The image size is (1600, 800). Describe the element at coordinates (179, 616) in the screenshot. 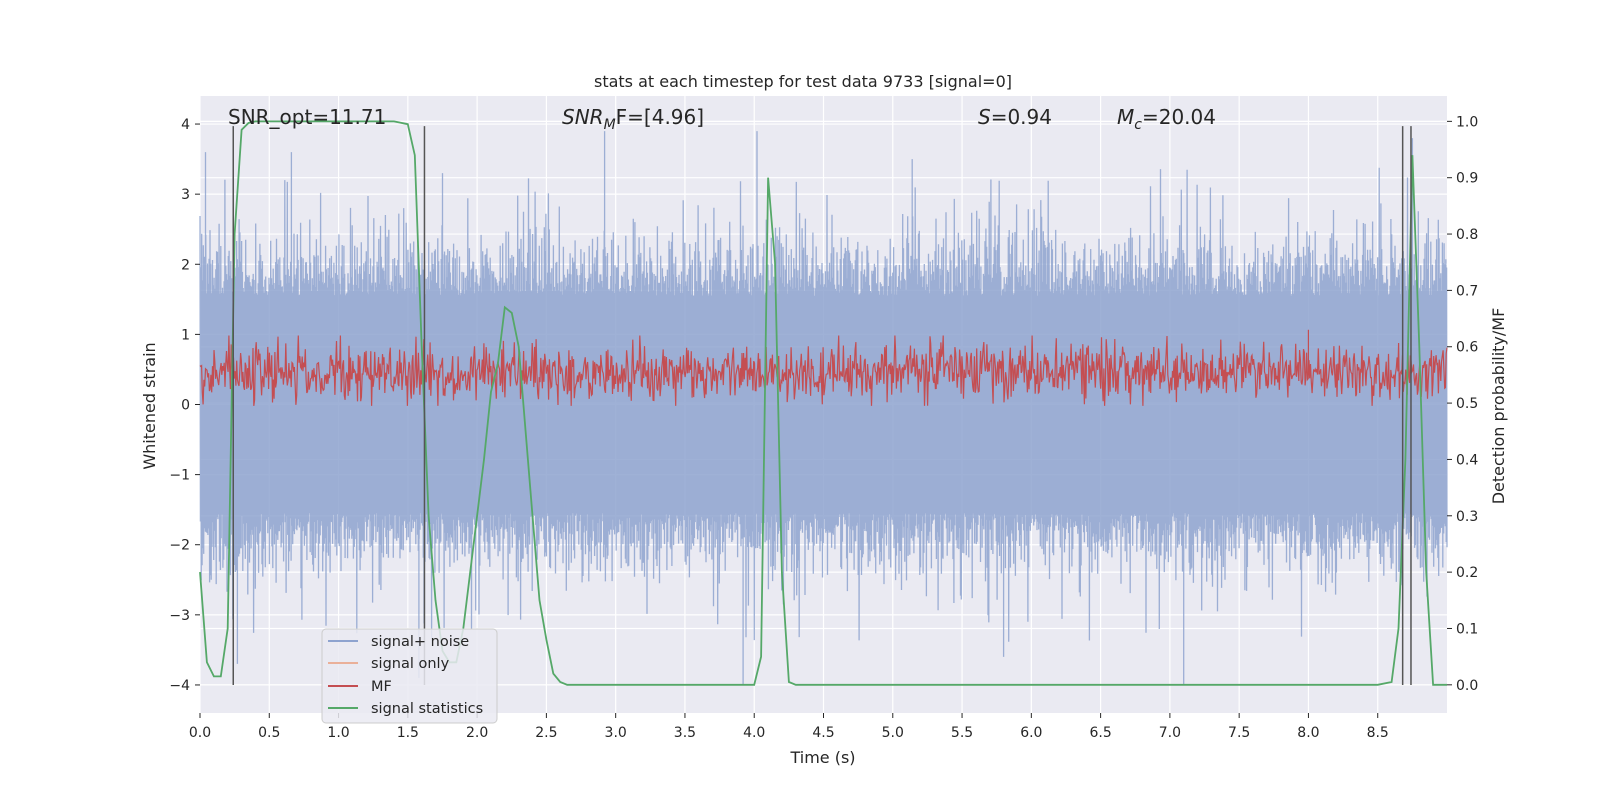

I see `y-tick-label: −3` at that location.